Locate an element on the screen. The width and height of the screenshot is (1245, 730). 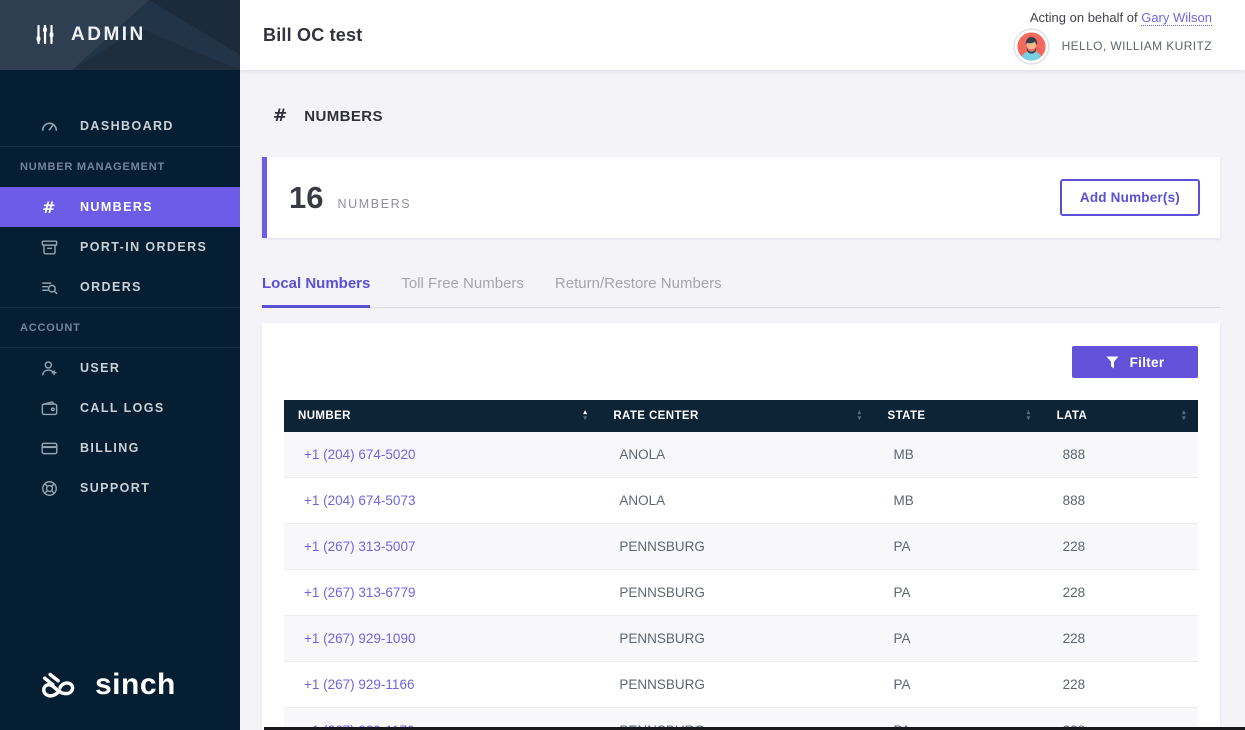
column-label: STATE is located at coordinates (906, 416).